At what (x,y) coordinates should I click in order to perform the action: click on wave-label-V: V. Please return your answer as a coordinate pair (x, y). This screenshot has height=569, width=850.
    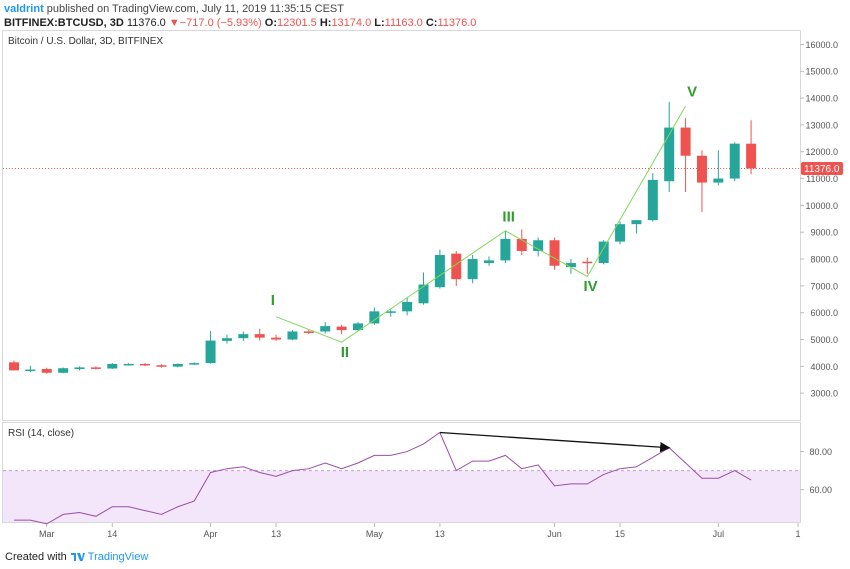
    Looking at the image, I should click on (692, 92).